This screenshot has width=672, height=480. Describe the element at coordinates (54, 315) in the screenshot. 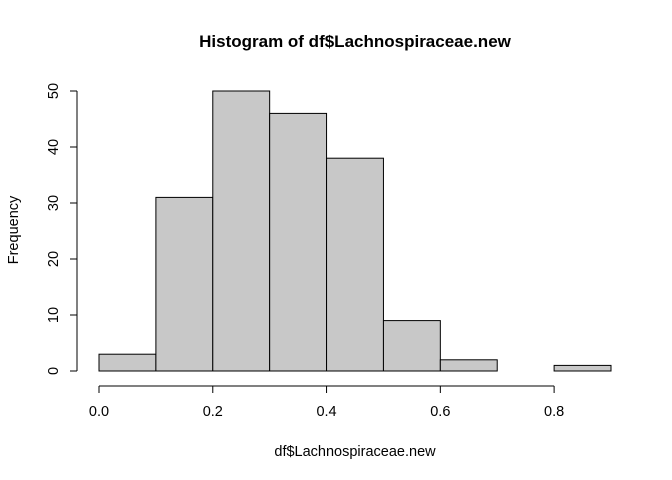

I see `y-tick-label-1: 10` at that location.